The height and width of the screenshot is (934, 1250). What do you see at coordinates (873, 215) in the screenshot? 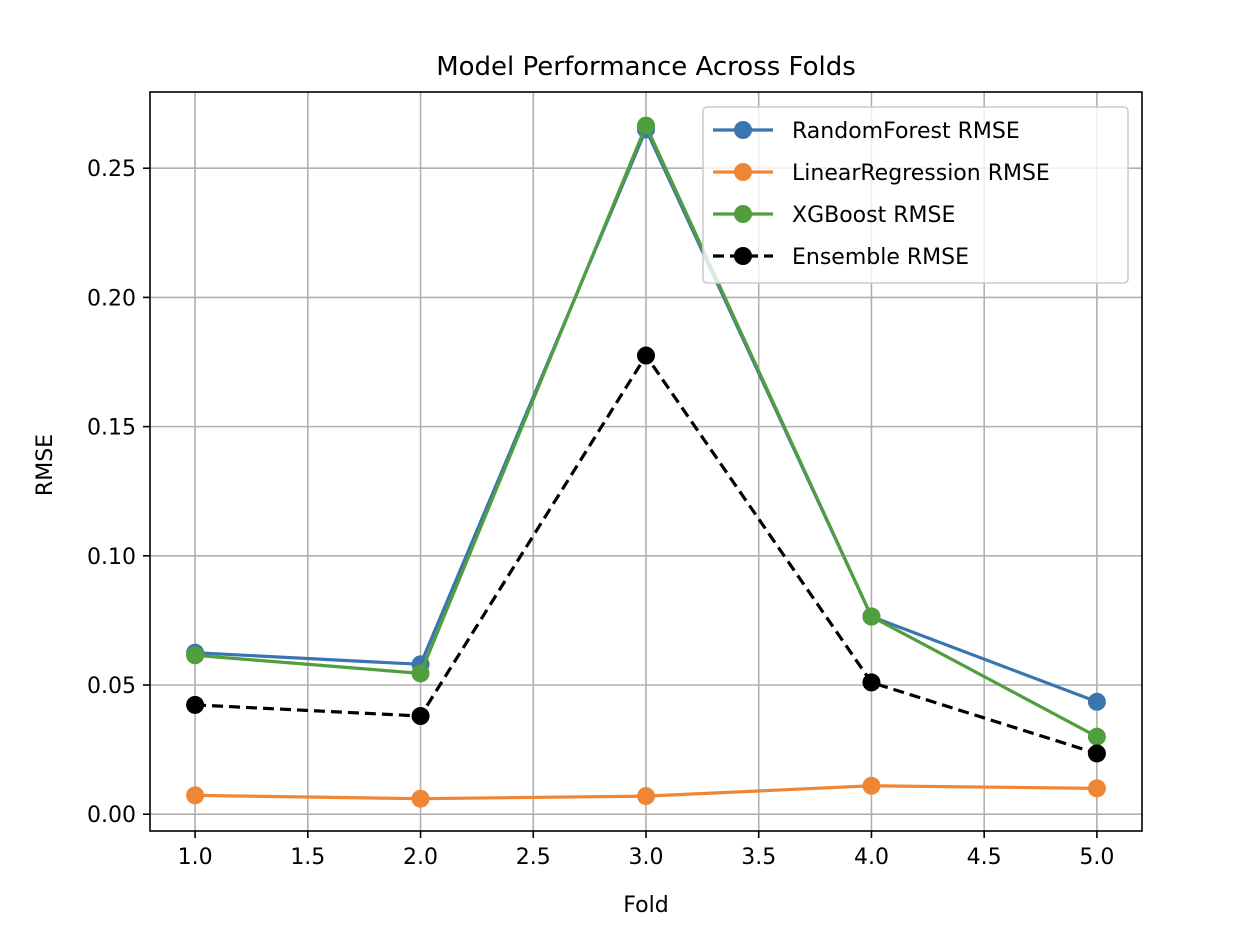
I see `legend-label: XGBoost RMSE` at bounding box center [873, 215].